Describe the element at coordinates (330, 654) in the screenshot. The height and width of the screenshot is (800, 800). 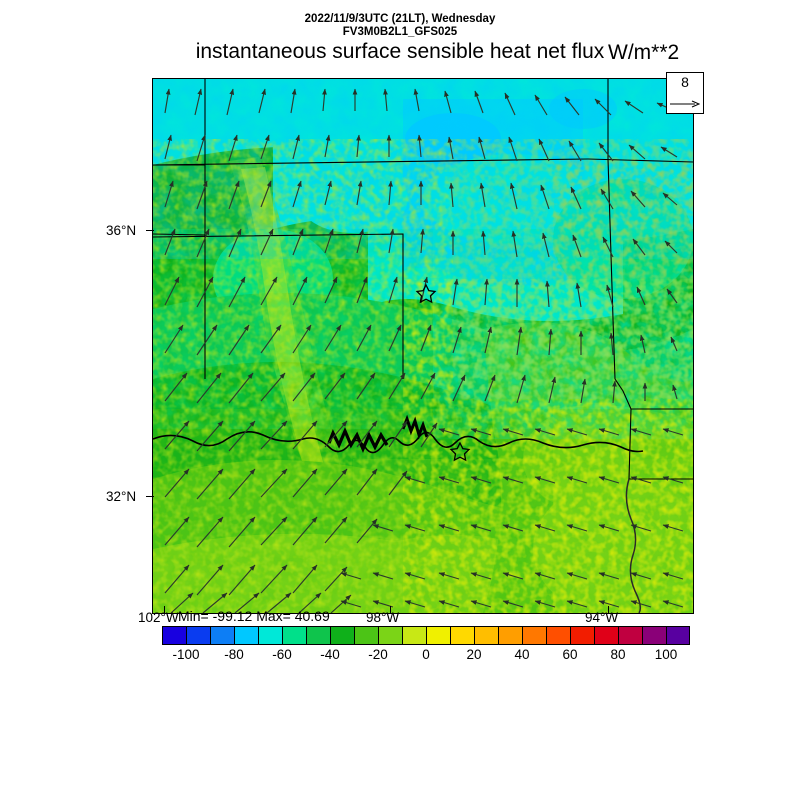
I see `colorbar-tick-label: -40` at that location.